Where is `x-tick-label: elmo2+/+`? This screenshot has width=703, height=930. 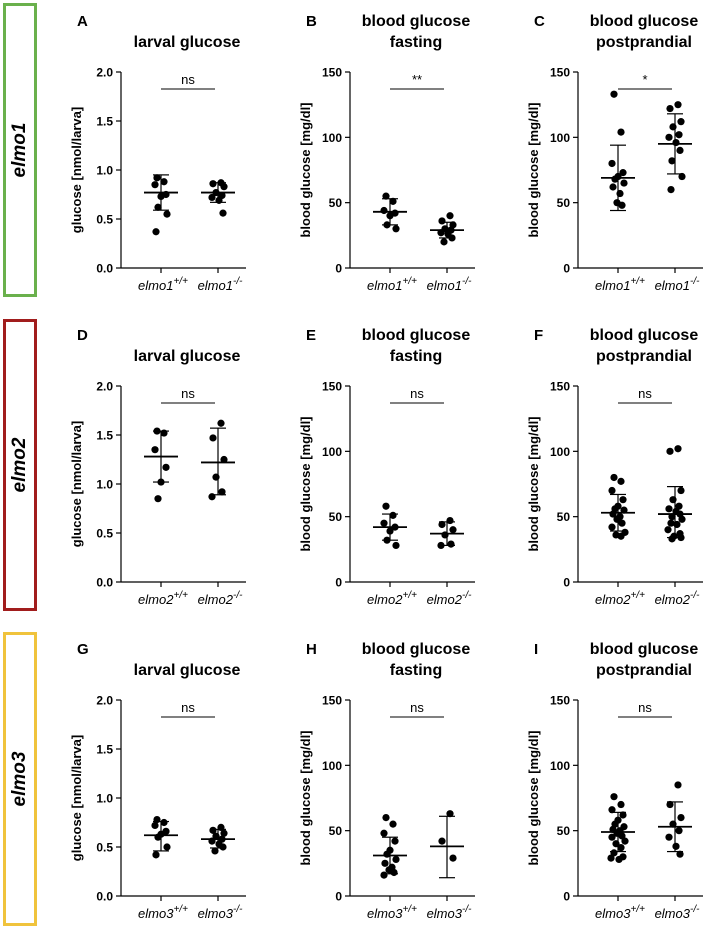
x-tick-label: elmo2+/+ is located at coordinates (392, 598).